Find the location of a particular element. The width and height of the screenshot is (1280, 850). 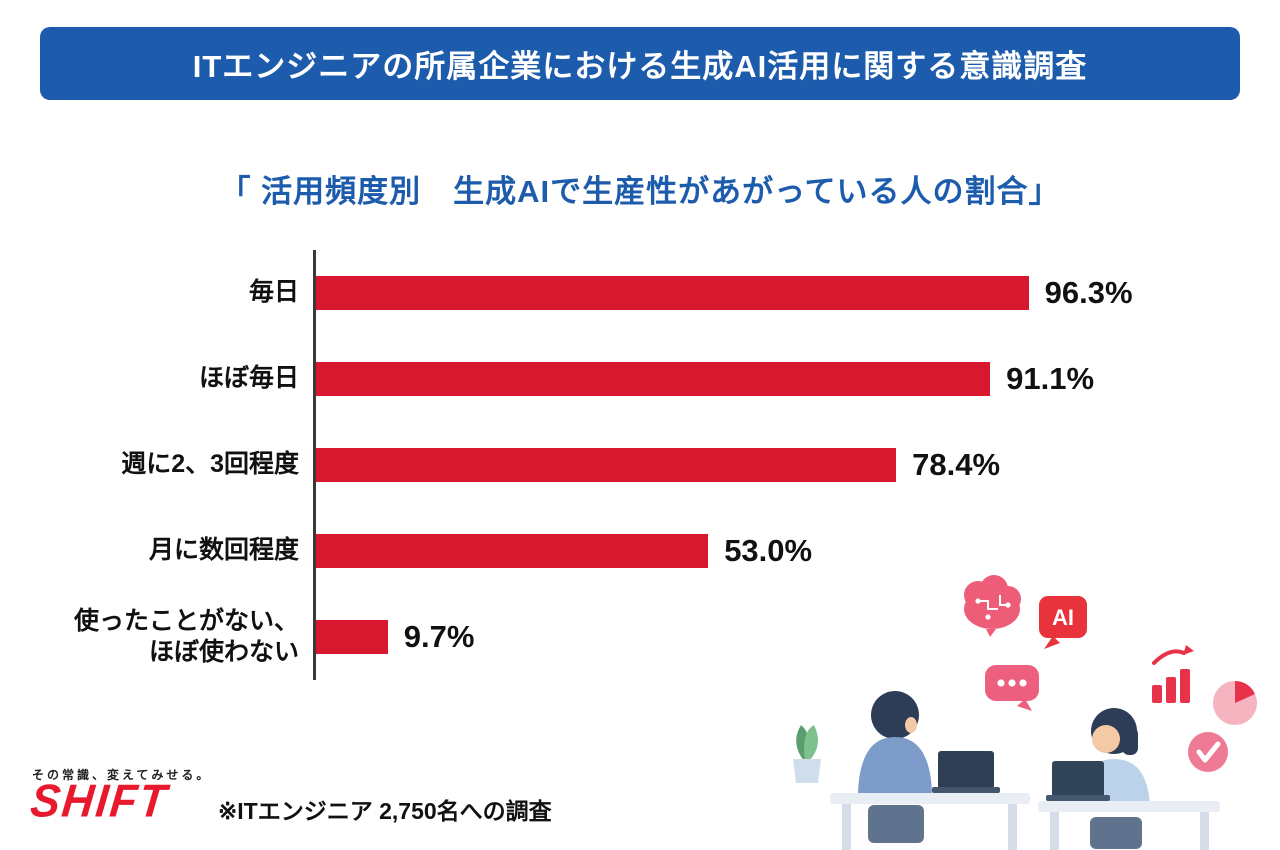

laptop-right-icon is located at coordinates (1078, 781).